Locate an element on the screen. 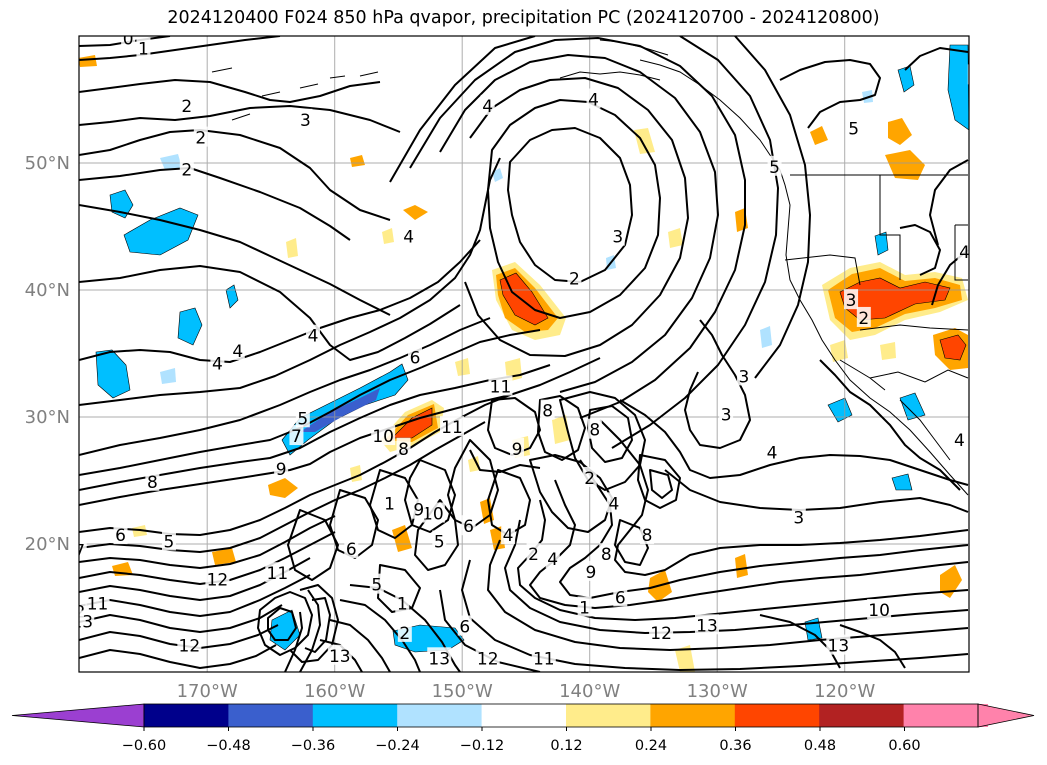 Image resolution: width=1047 pixels, height=765 pixels. colorbar-tick-label: −0.24 is located at coordinates (397, 746).